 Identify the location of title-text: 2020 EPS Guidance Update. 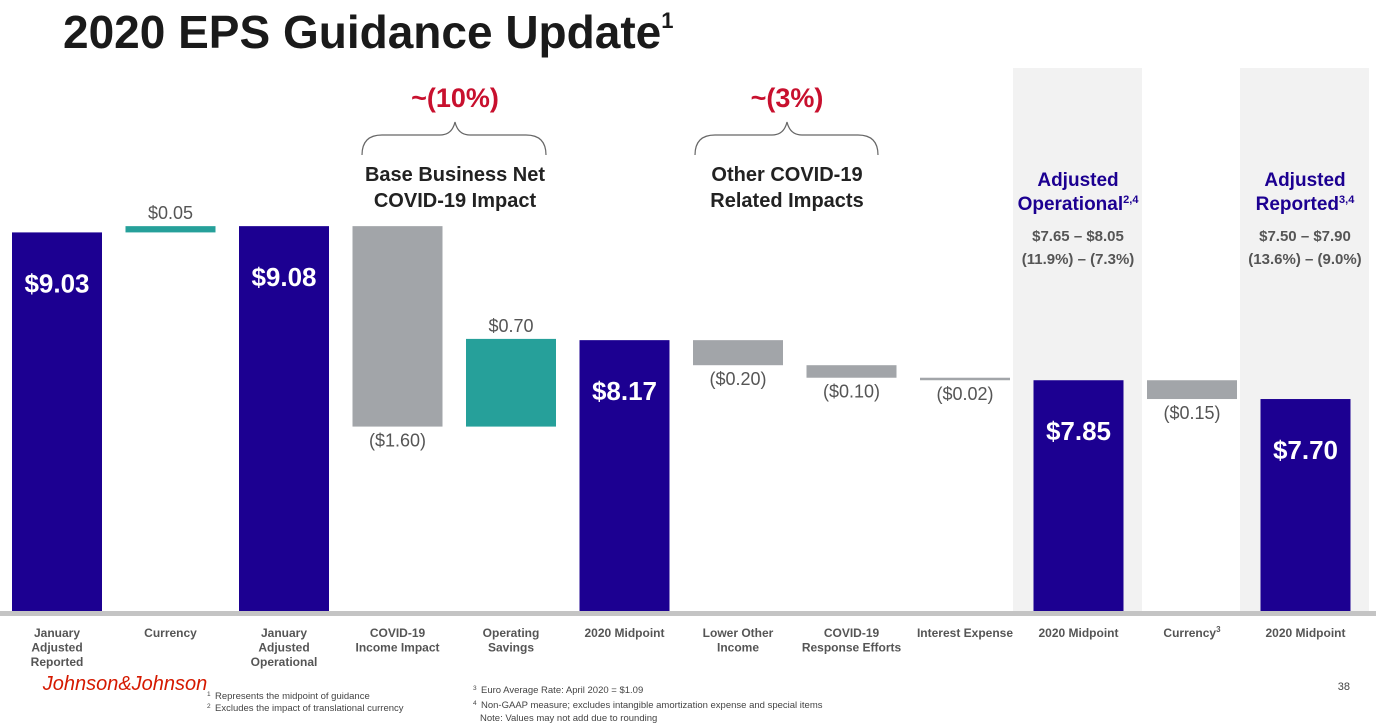
(362, 32).